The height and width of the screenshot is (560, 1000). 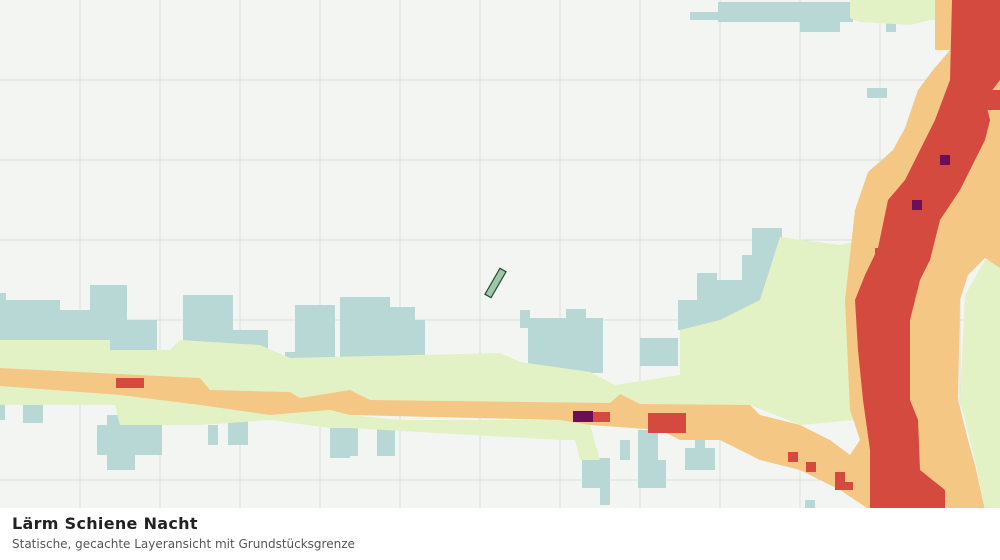 What do you see at coordinates (900, 12) in the screenshot?
I see `noise-zone-light-top` at bounding box center [900, 12].